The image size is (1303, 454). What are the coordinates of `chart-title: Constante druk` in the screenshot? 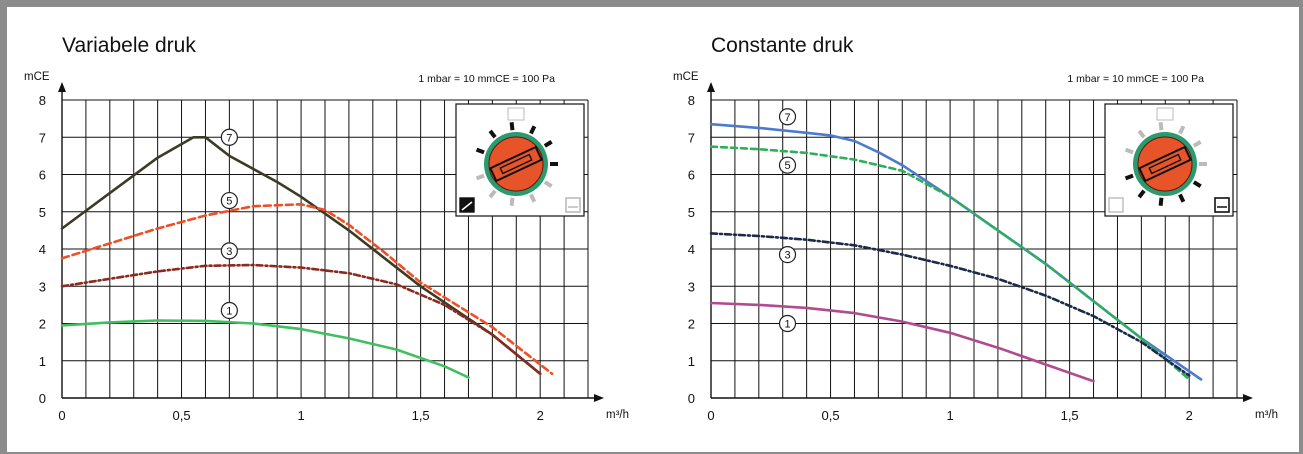 It's located at (782, 45).